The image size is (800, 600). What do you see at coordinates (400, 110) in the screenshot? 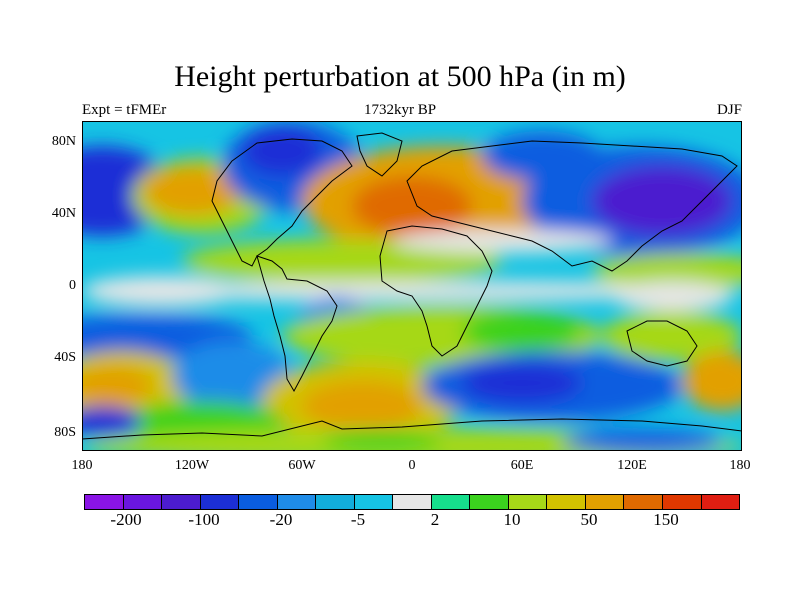
I see `time-label: 1732kyr BP` at bounding box center [400, 110].